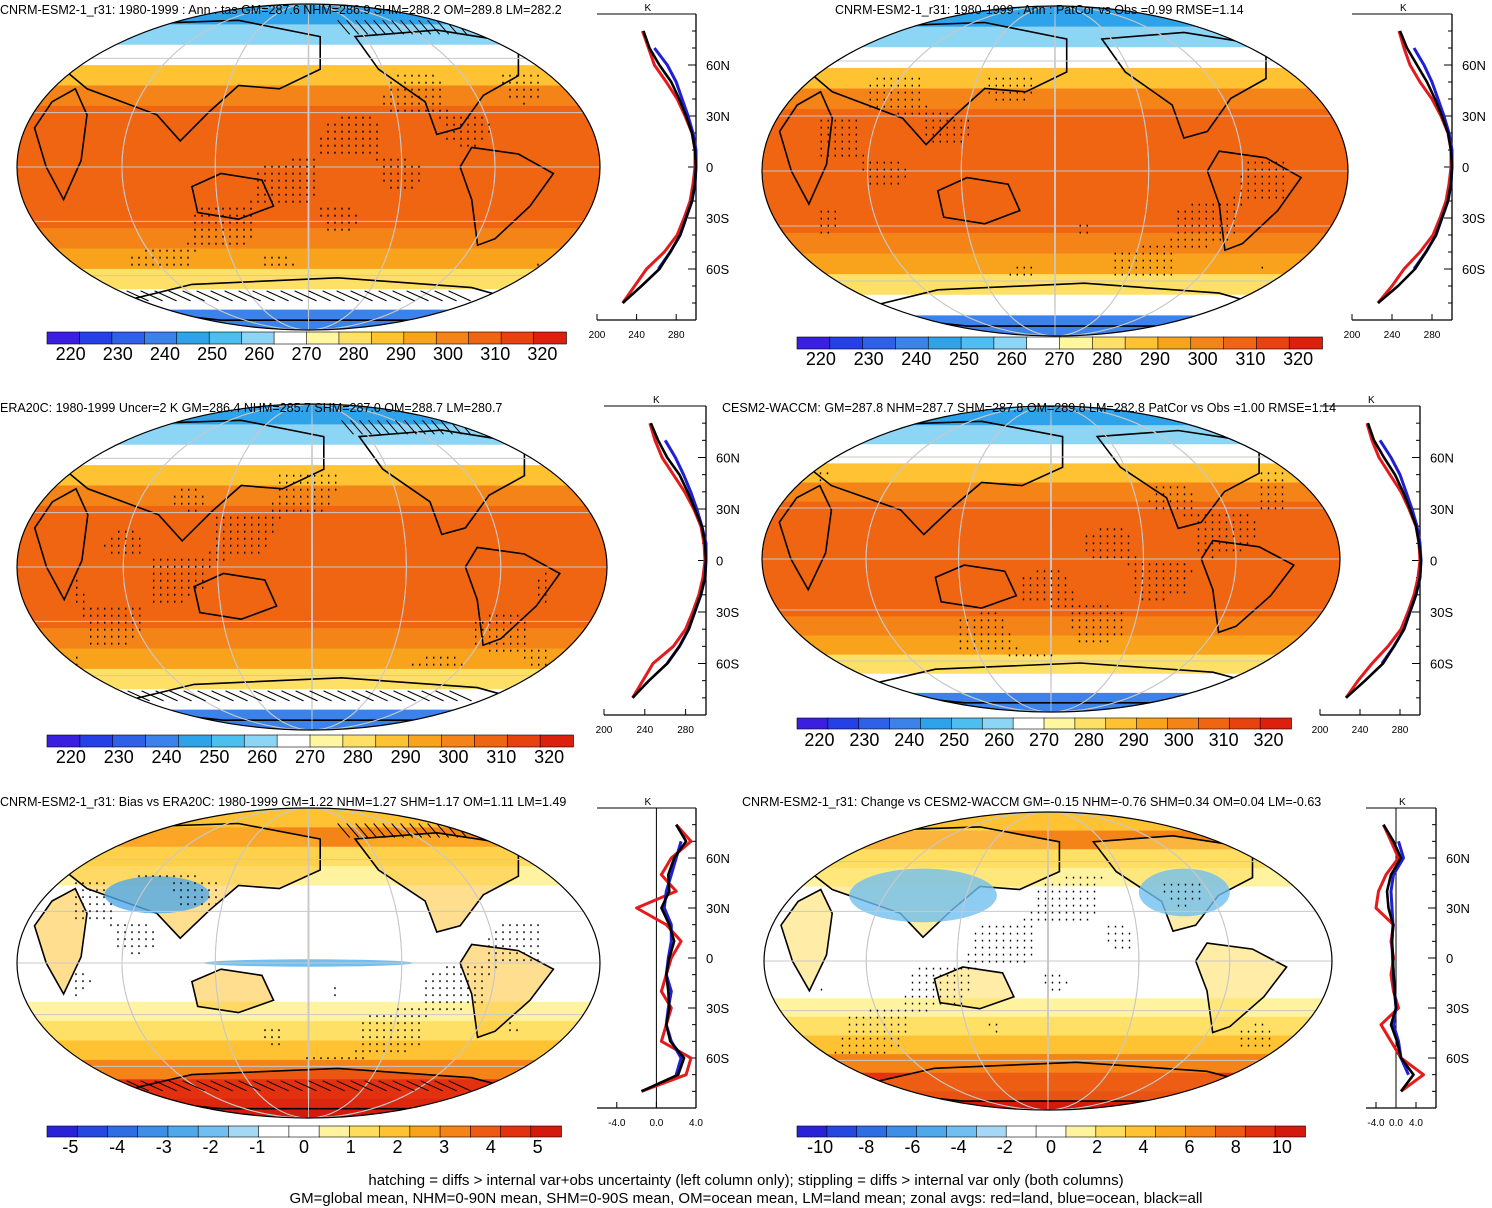 The width and height of the screenshot is (1492, 1208). What do you see at coordinates (1224, 740) in the screenshot?
I see `colorbar-tick-label: 310` at bounding box center [1224, 740].